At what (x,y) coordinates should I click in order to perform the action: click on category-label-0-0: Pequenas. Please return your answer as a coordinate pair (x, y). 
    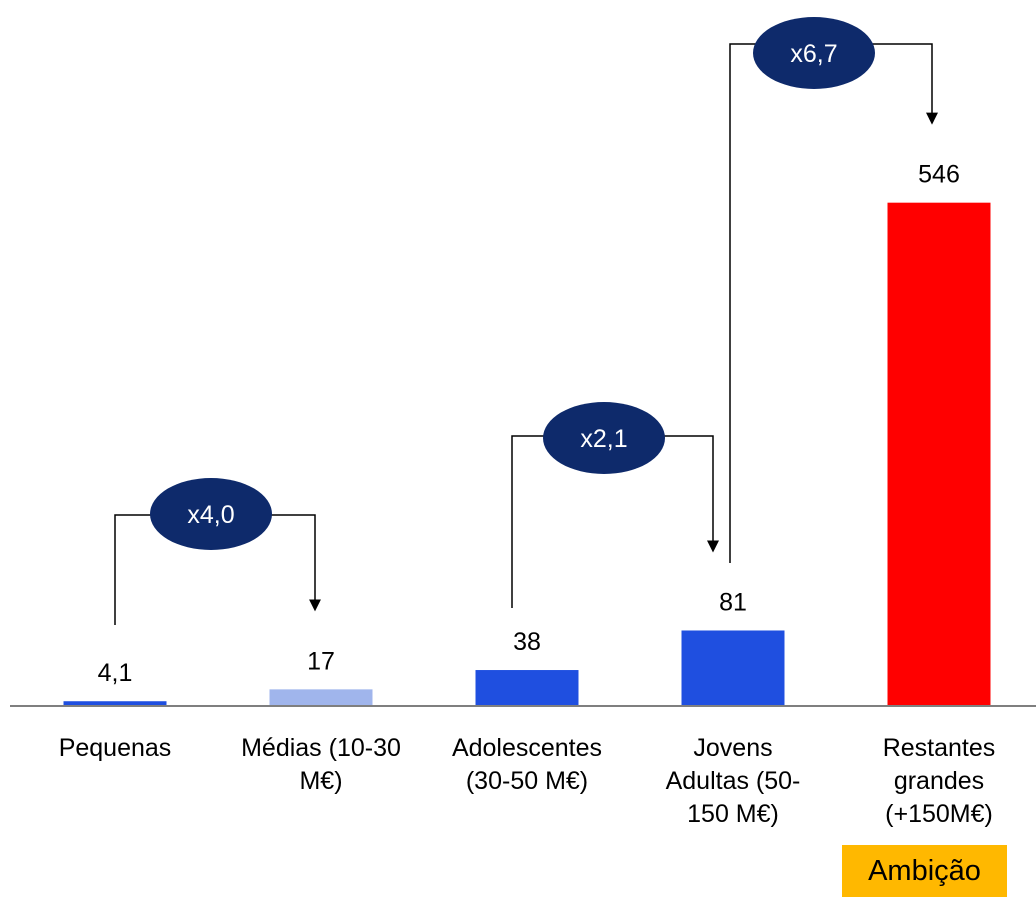
    Looking at the image, I should click on (115, 748).